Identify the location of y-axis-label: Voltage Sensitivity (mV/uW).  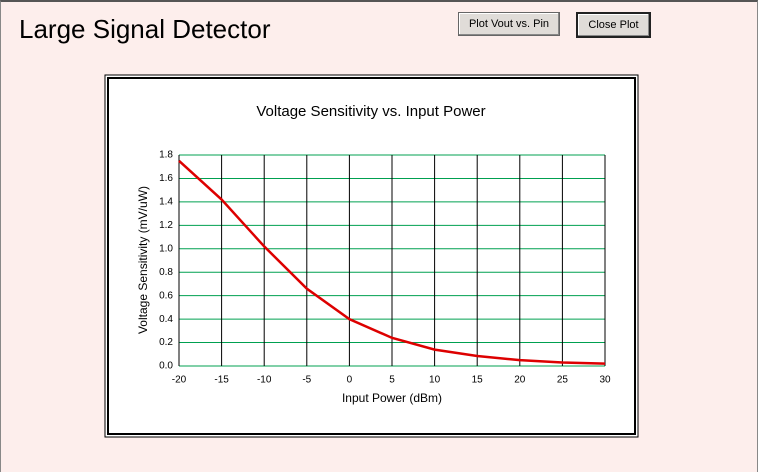
(143, 260).